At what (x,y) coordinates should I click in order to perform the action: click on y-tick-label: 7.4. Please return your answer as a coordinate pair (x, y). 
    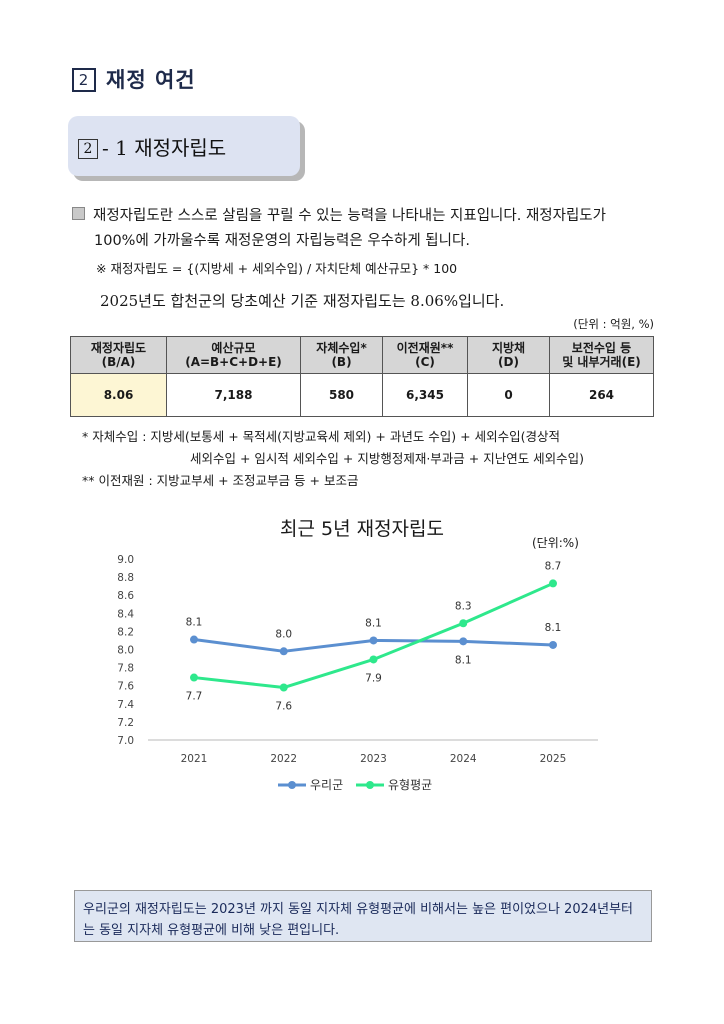
    Looking at the image, I should click on (125, 705).